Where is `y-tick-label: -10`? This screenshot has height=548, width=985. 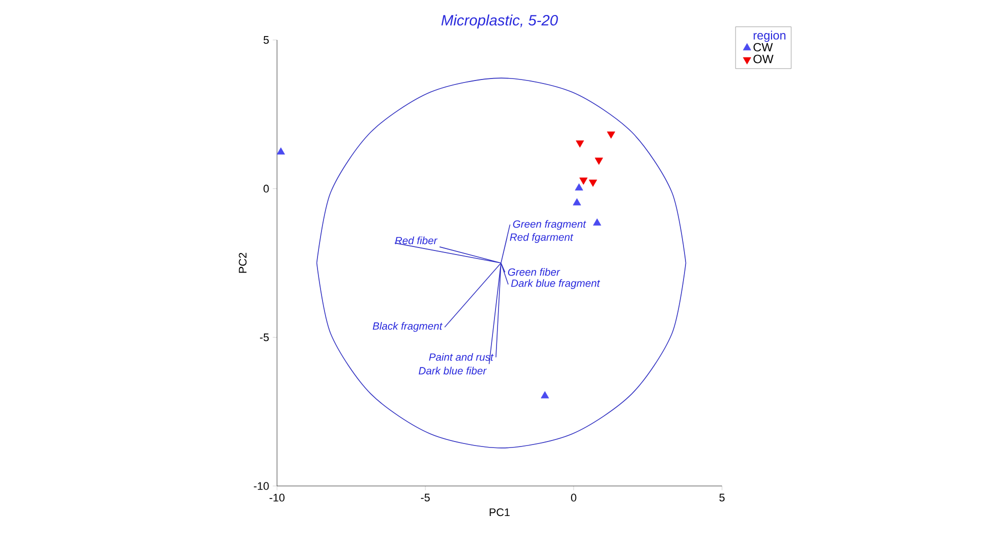 y-tick-label: -10 is located at coordinates (261, 486).